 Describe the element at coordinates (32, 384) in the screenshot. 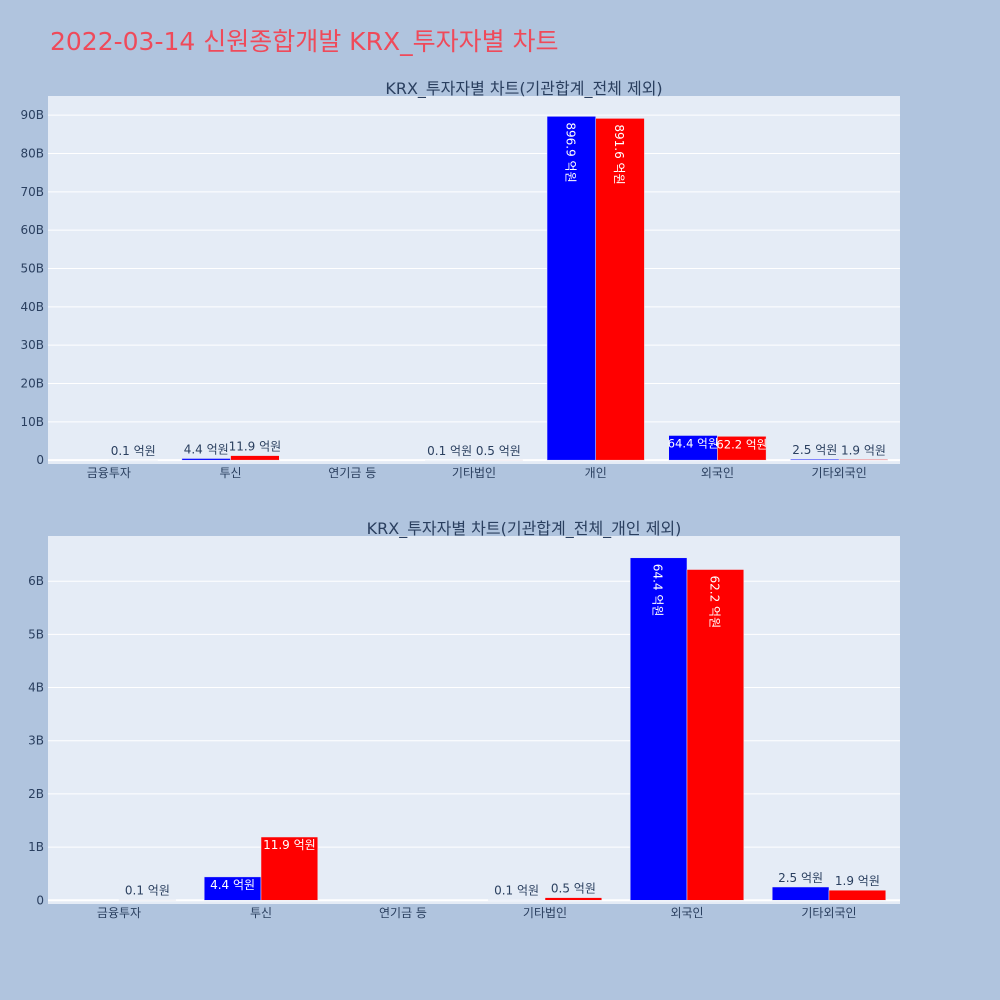

I see `y-tick-label: 20B` at that location.